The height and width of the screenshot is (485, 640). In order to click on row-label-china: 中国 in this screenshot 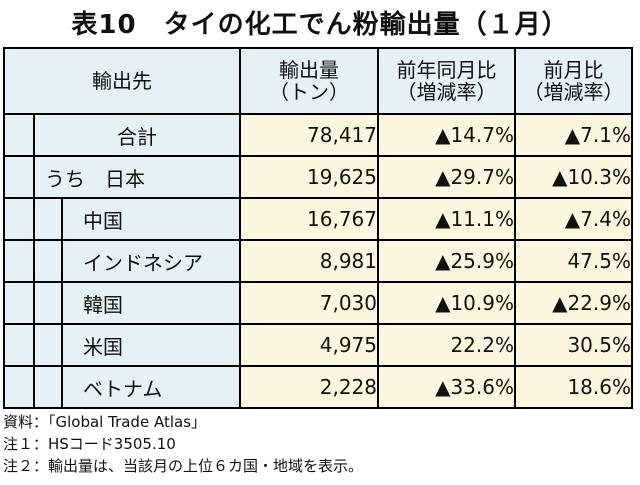, I will do `click(122, 219)`.